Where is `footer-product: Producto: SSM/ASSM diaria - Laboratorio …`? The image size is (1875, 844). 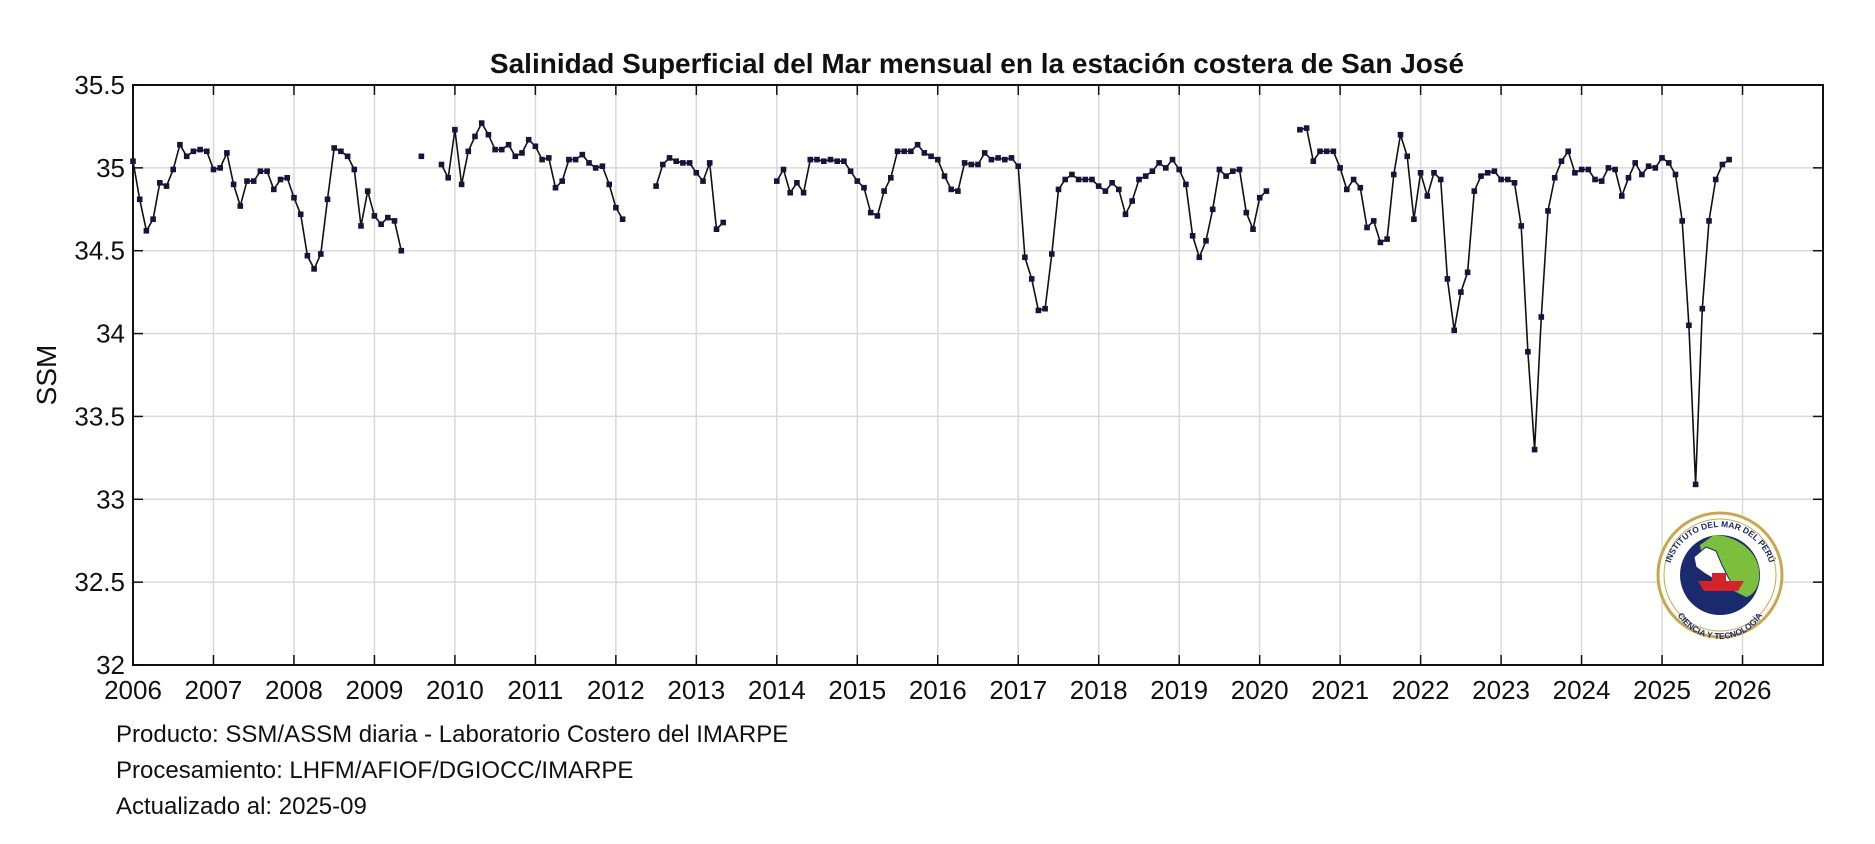 footer-product: Producto: SSM/ASSM diaria - Laboratorio … is located at coordinates (452, 734).